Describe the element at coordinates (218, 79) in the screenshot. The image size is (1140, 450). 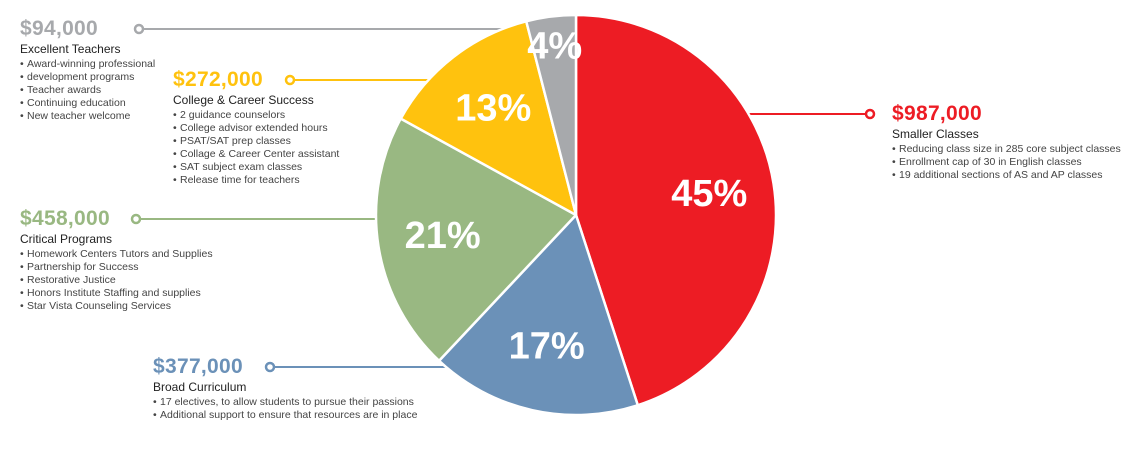
I see `amount-college: $272,000` at that location.